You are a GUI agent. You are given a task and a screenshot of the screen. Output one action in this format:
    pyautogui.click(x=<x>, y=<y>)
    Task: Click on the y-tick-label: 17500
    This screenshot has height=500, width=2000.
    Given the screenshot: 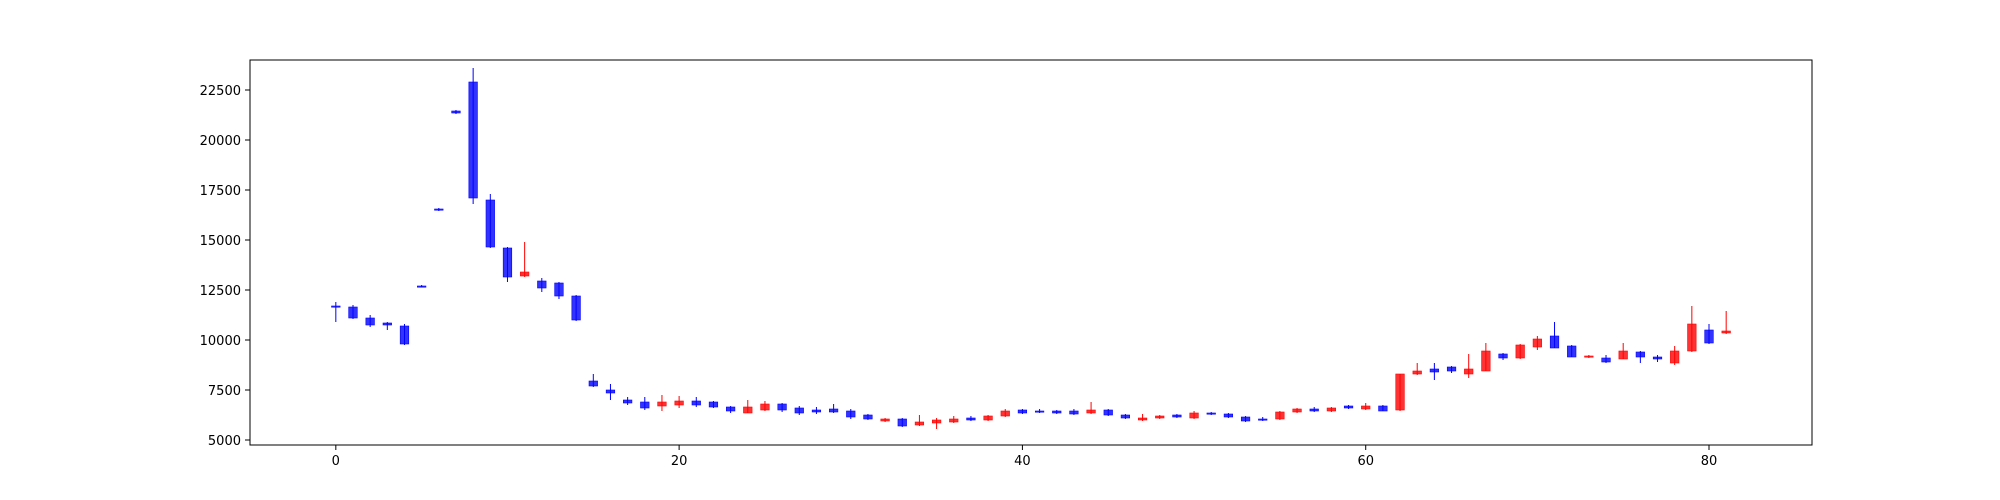 What is the action you would take?
    pyautogui.click(x=220, y=191)
    